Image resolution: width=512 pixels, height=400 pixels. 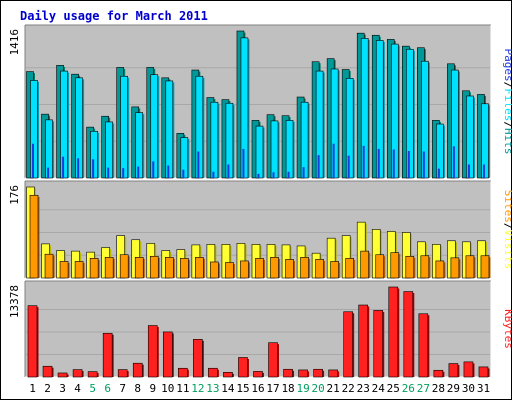 What do you see at coordinates (107, 388) in the screenshot?
I see `x-tick-label: 6` at bounding box center [107, 388].